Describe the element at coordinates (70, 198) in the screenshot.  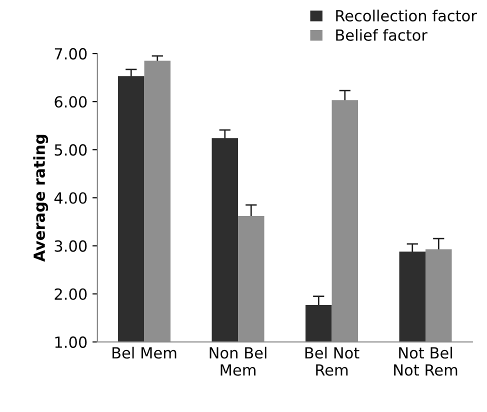
I see `y-tick-label: 4.00` at that location.